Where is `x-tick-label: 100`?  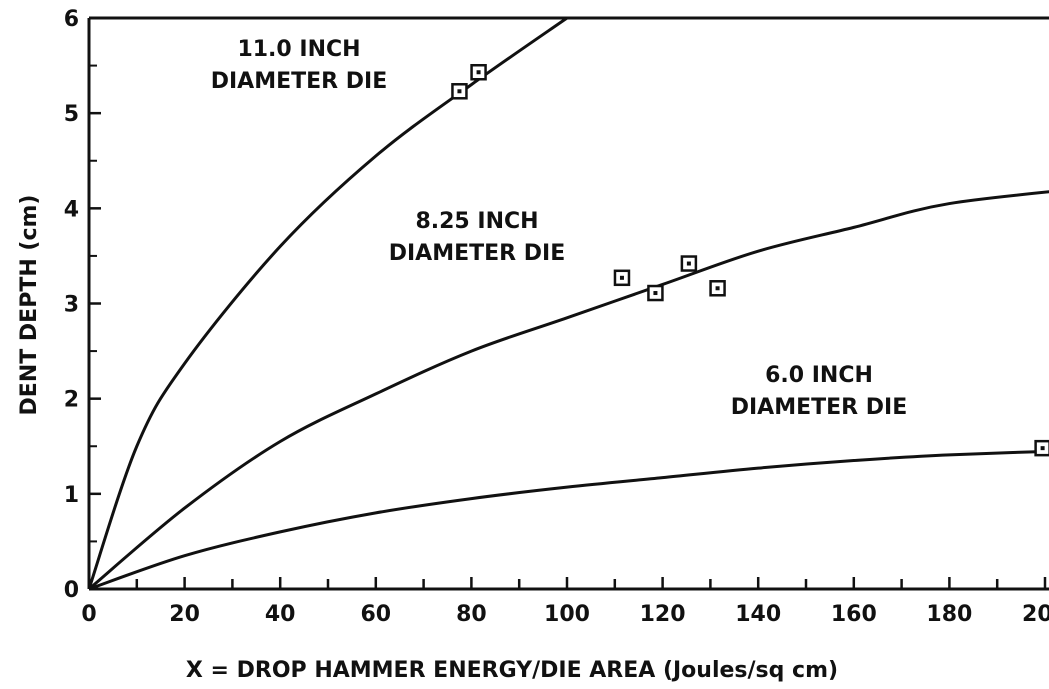 x-tick-label: 100 is located at coordinates (567, 614).